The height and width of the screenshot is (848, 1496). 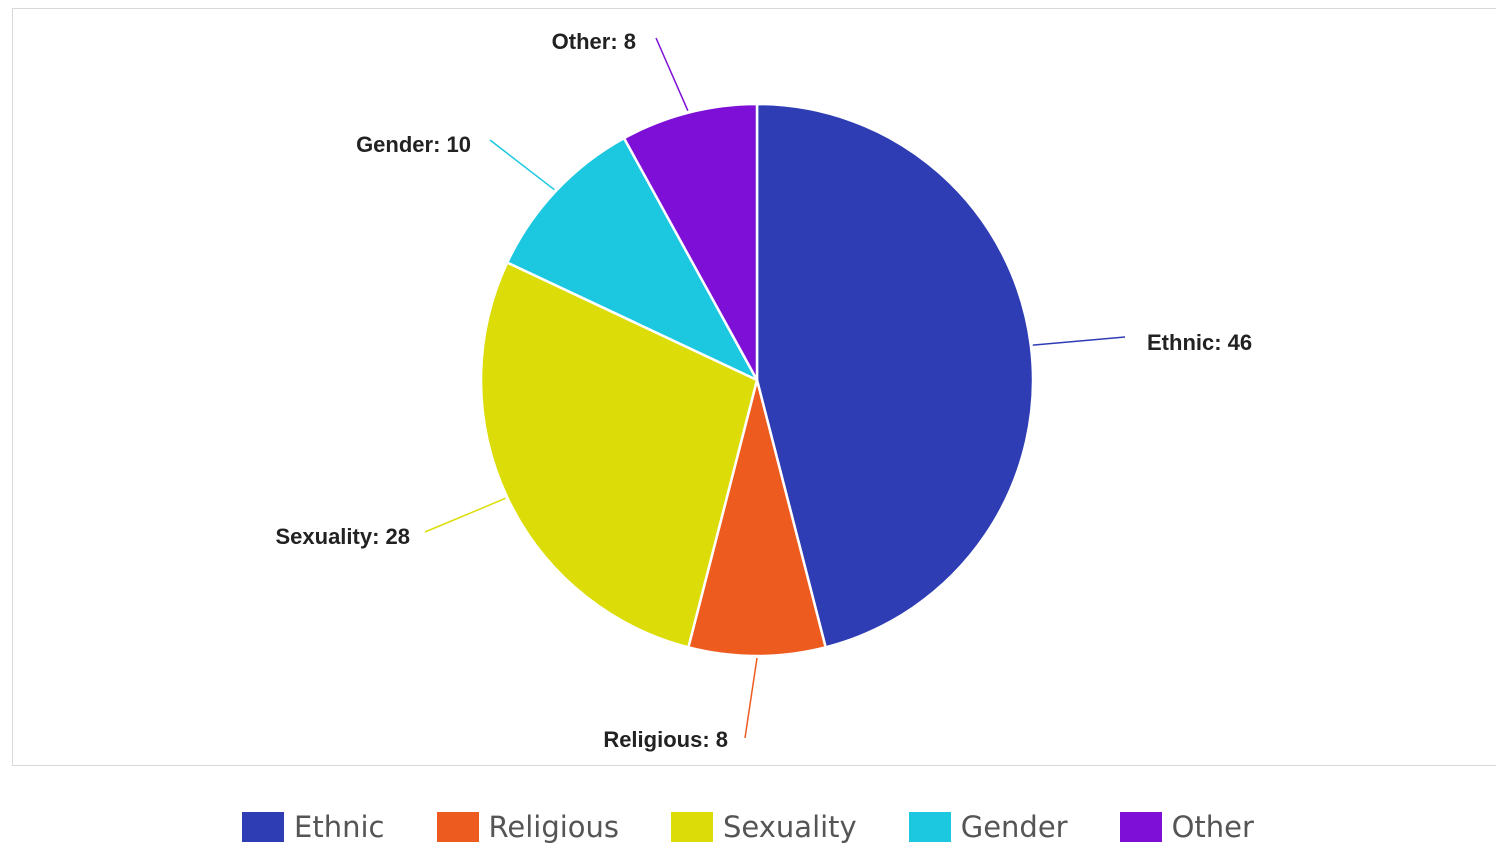 I want to click on legend-label-other: Other, so click(x=1212, y=827).